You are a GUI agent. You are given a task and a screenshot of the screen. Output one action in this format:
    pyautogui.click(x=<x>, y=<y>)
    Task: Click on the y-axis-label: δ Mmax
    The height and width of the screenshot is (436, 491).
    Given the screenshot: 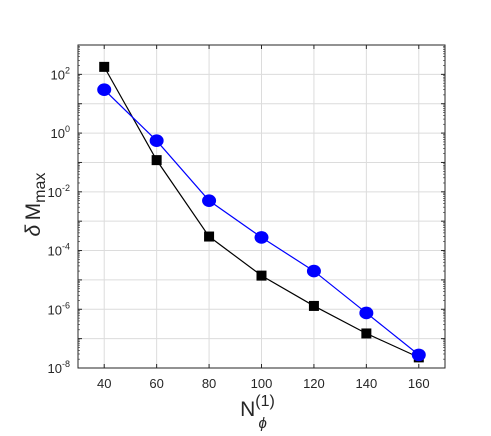 What is the action you would take?
    pyautogui.click(x=35, y=205)
    